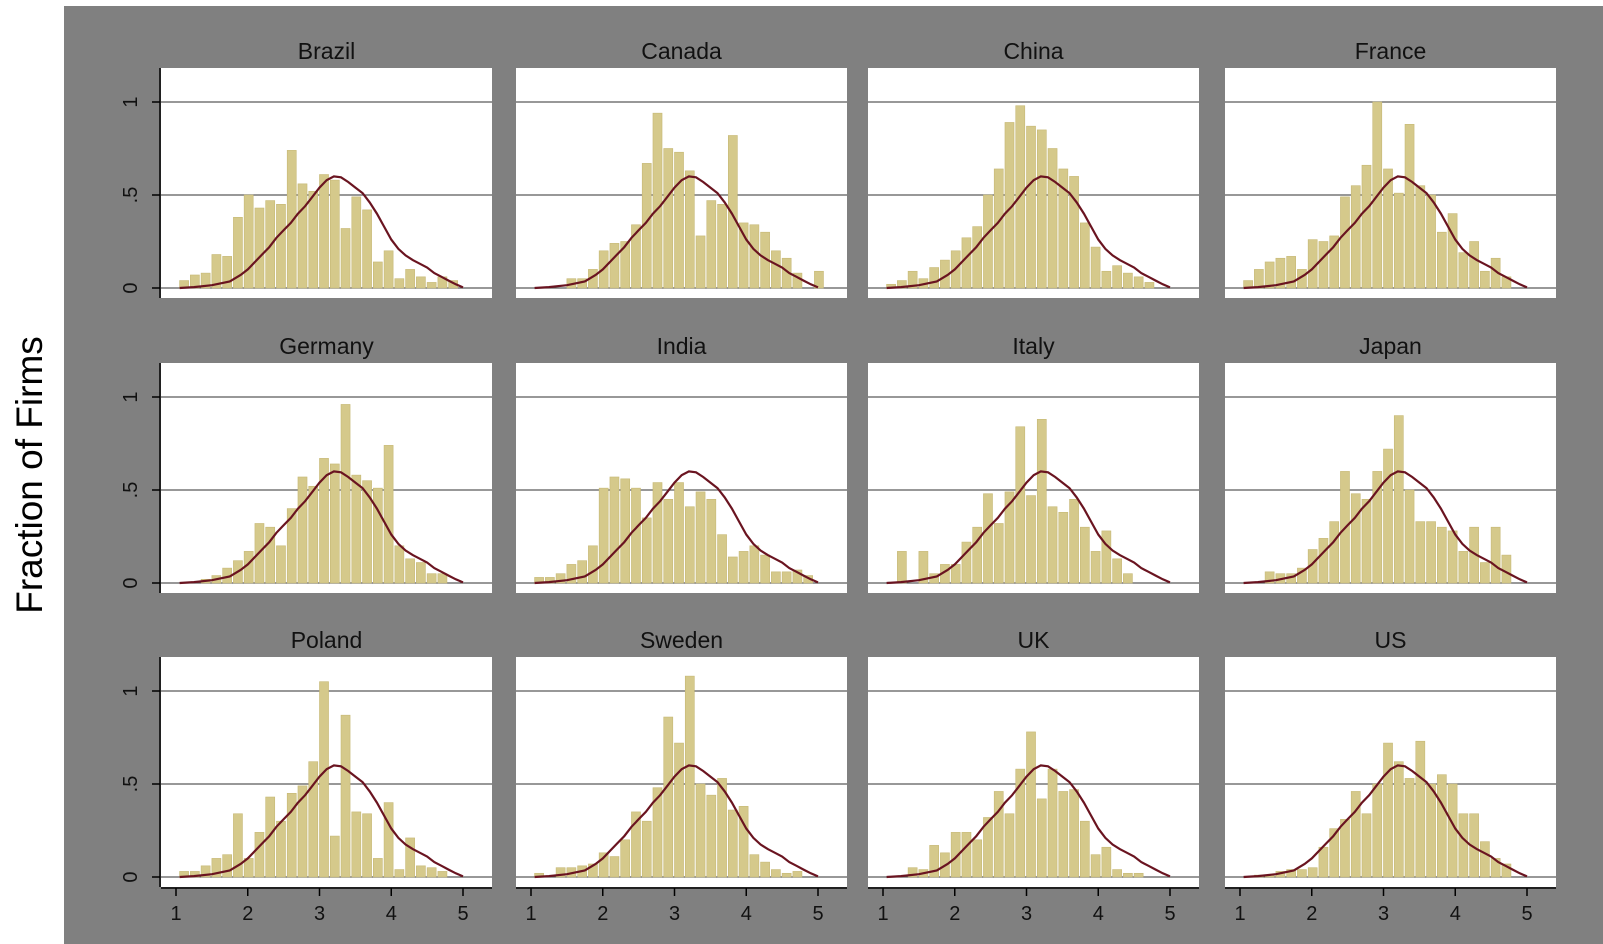 The width and height of the screenshot is (1603, 944). Describe the element at coordinates (29, 475) in the screenshot. I see `y-axis-title: Fraction of Firms` at that location.